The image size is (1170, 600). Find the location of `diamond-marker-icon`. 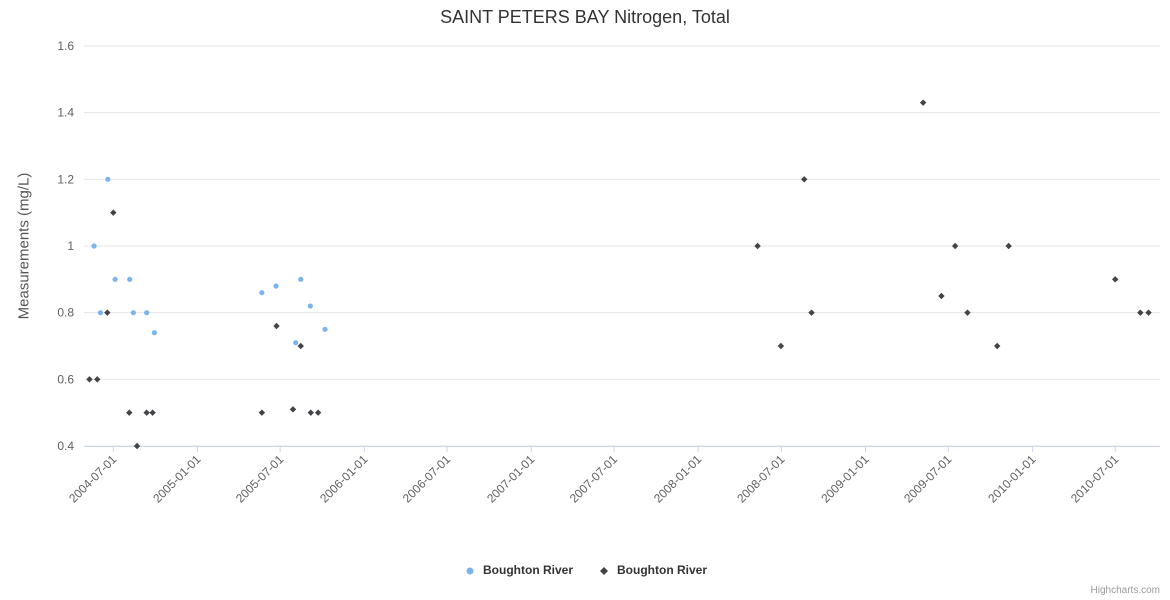

diamond-marker-icon is located at coordinates (604, 571).